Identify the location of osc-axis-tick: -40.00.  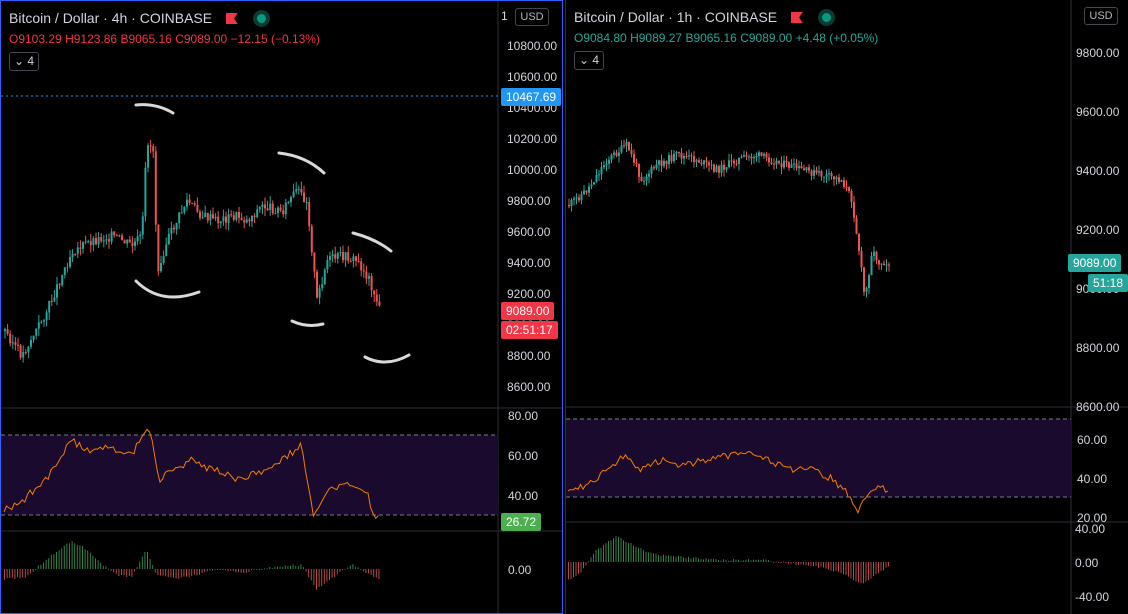
(1092, 597).